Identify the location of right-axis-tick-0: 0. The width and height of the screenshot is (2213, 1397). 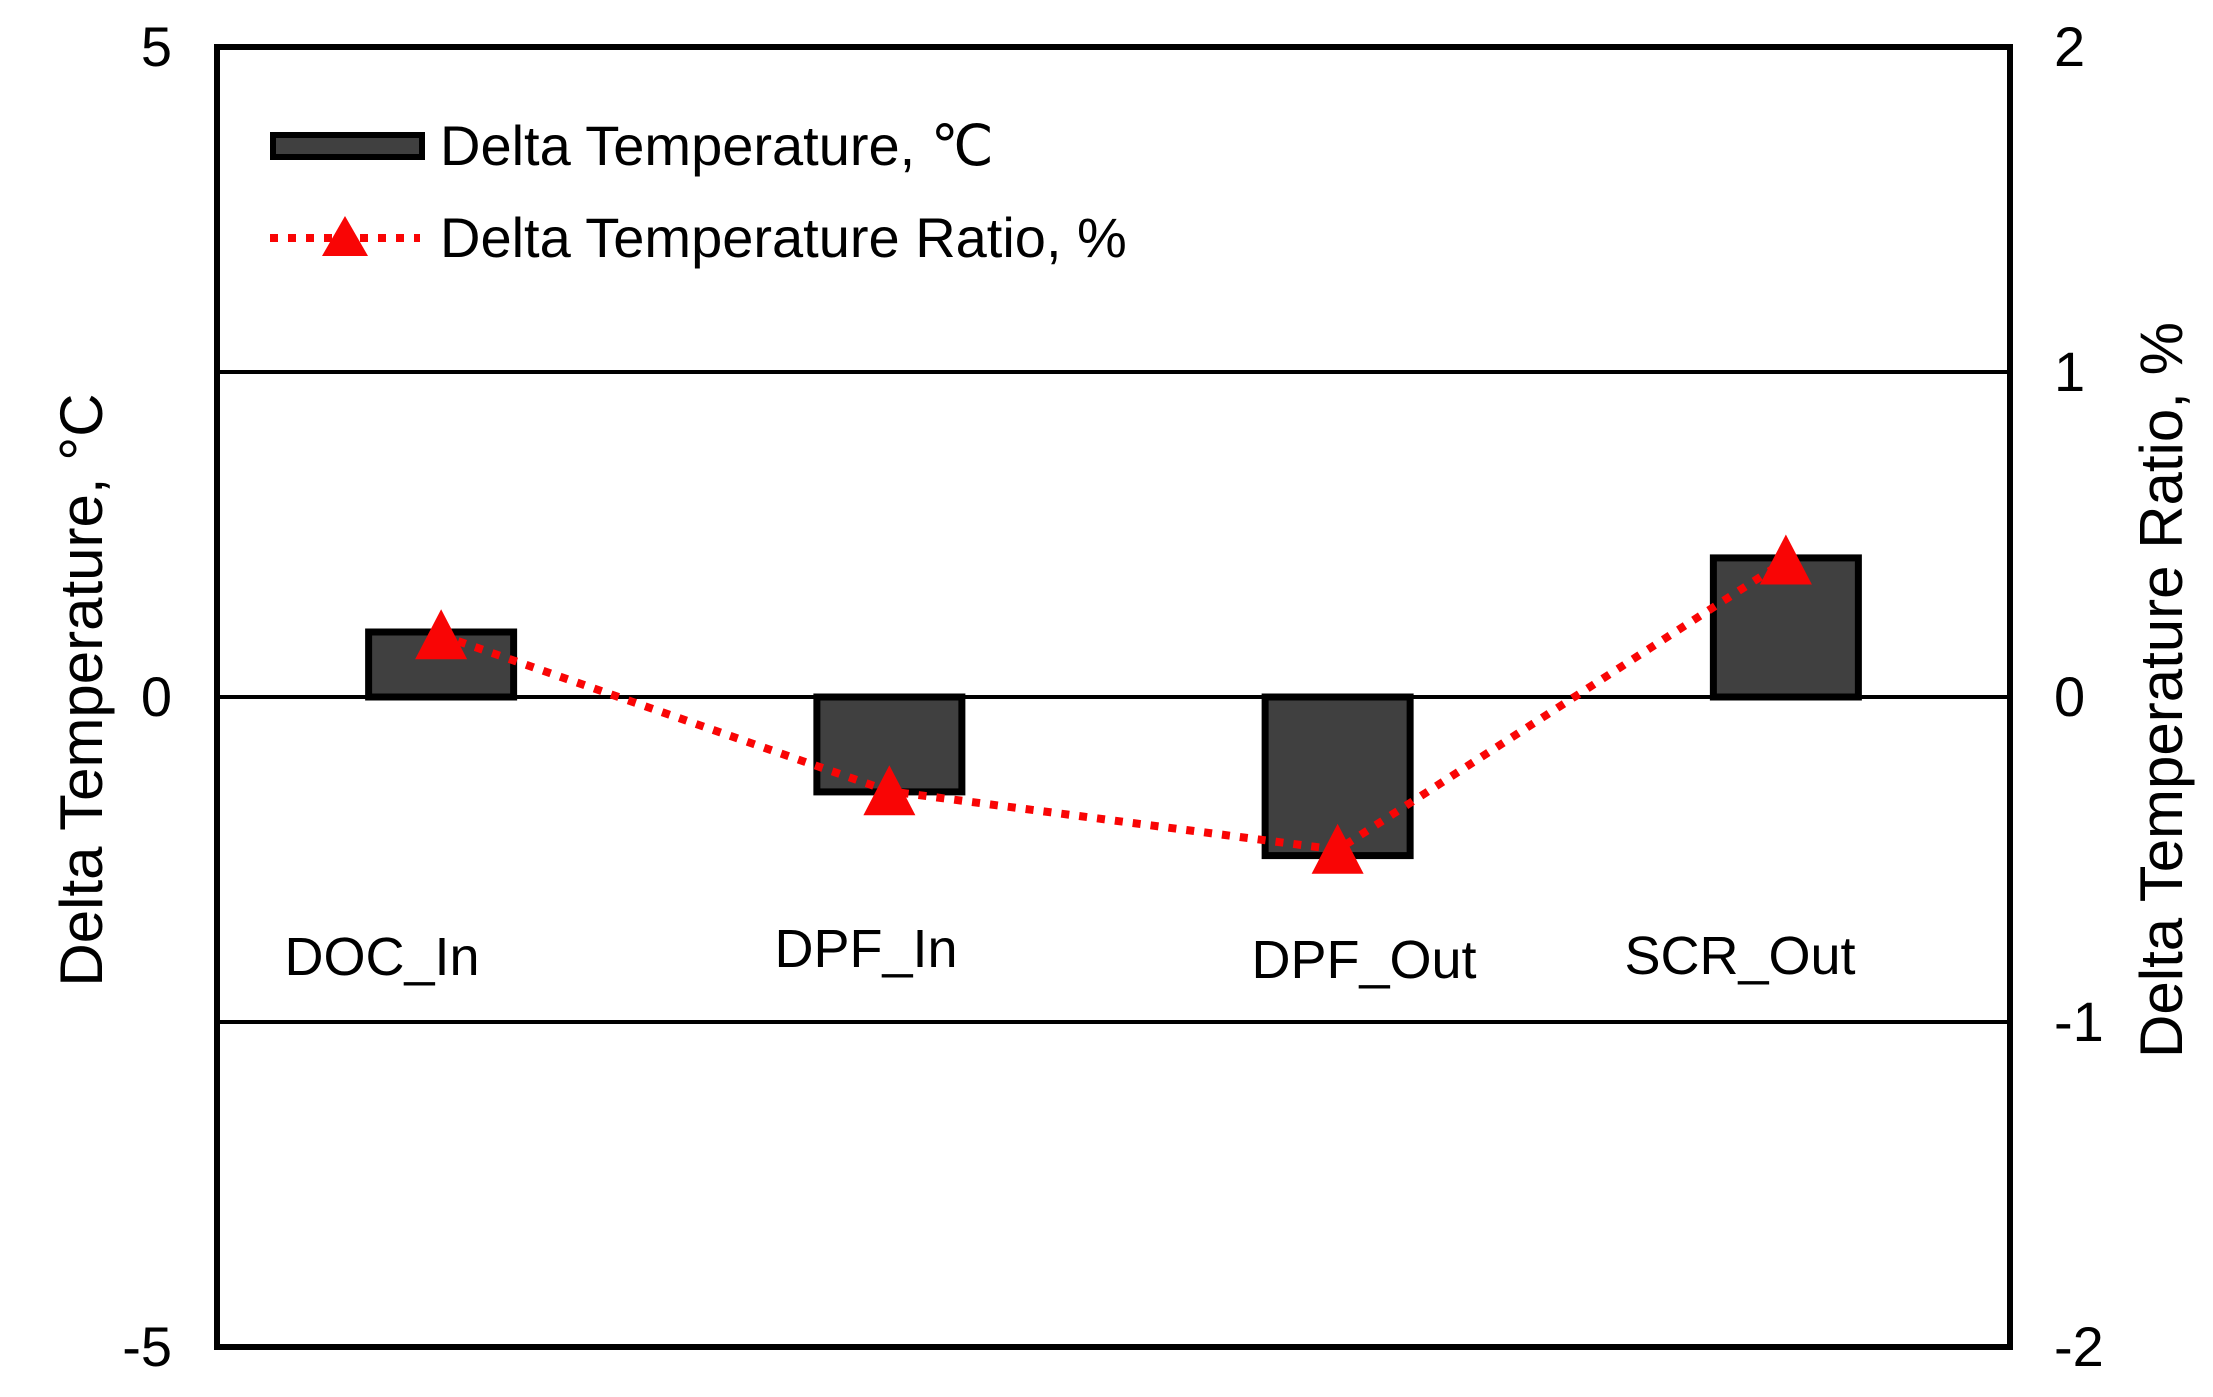
(2070, 696).